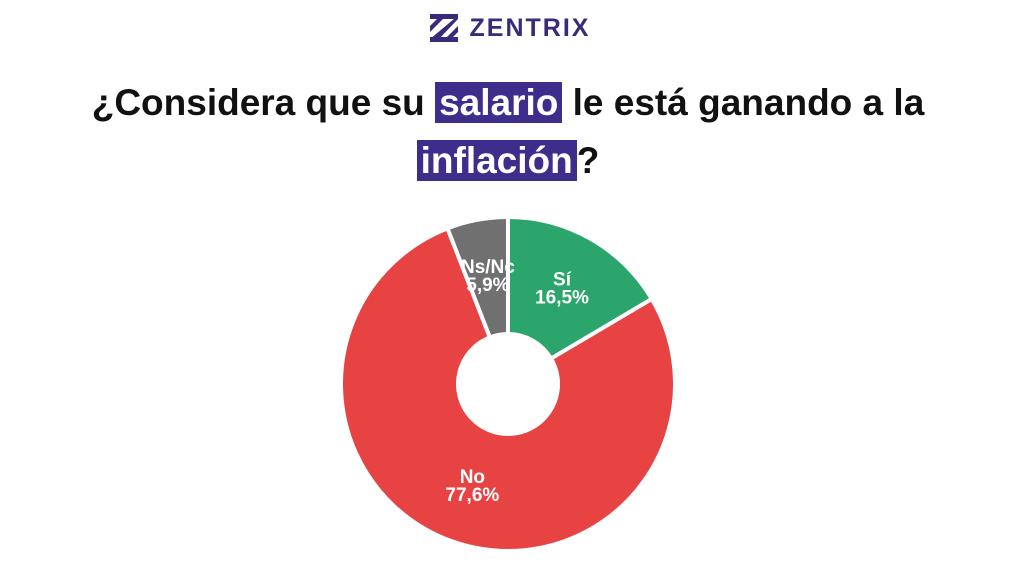  What do you see at coordinates (263, 102) in the screenshot?
I see `title-text: ¿Considera que su` at bounding box center [263, 102].